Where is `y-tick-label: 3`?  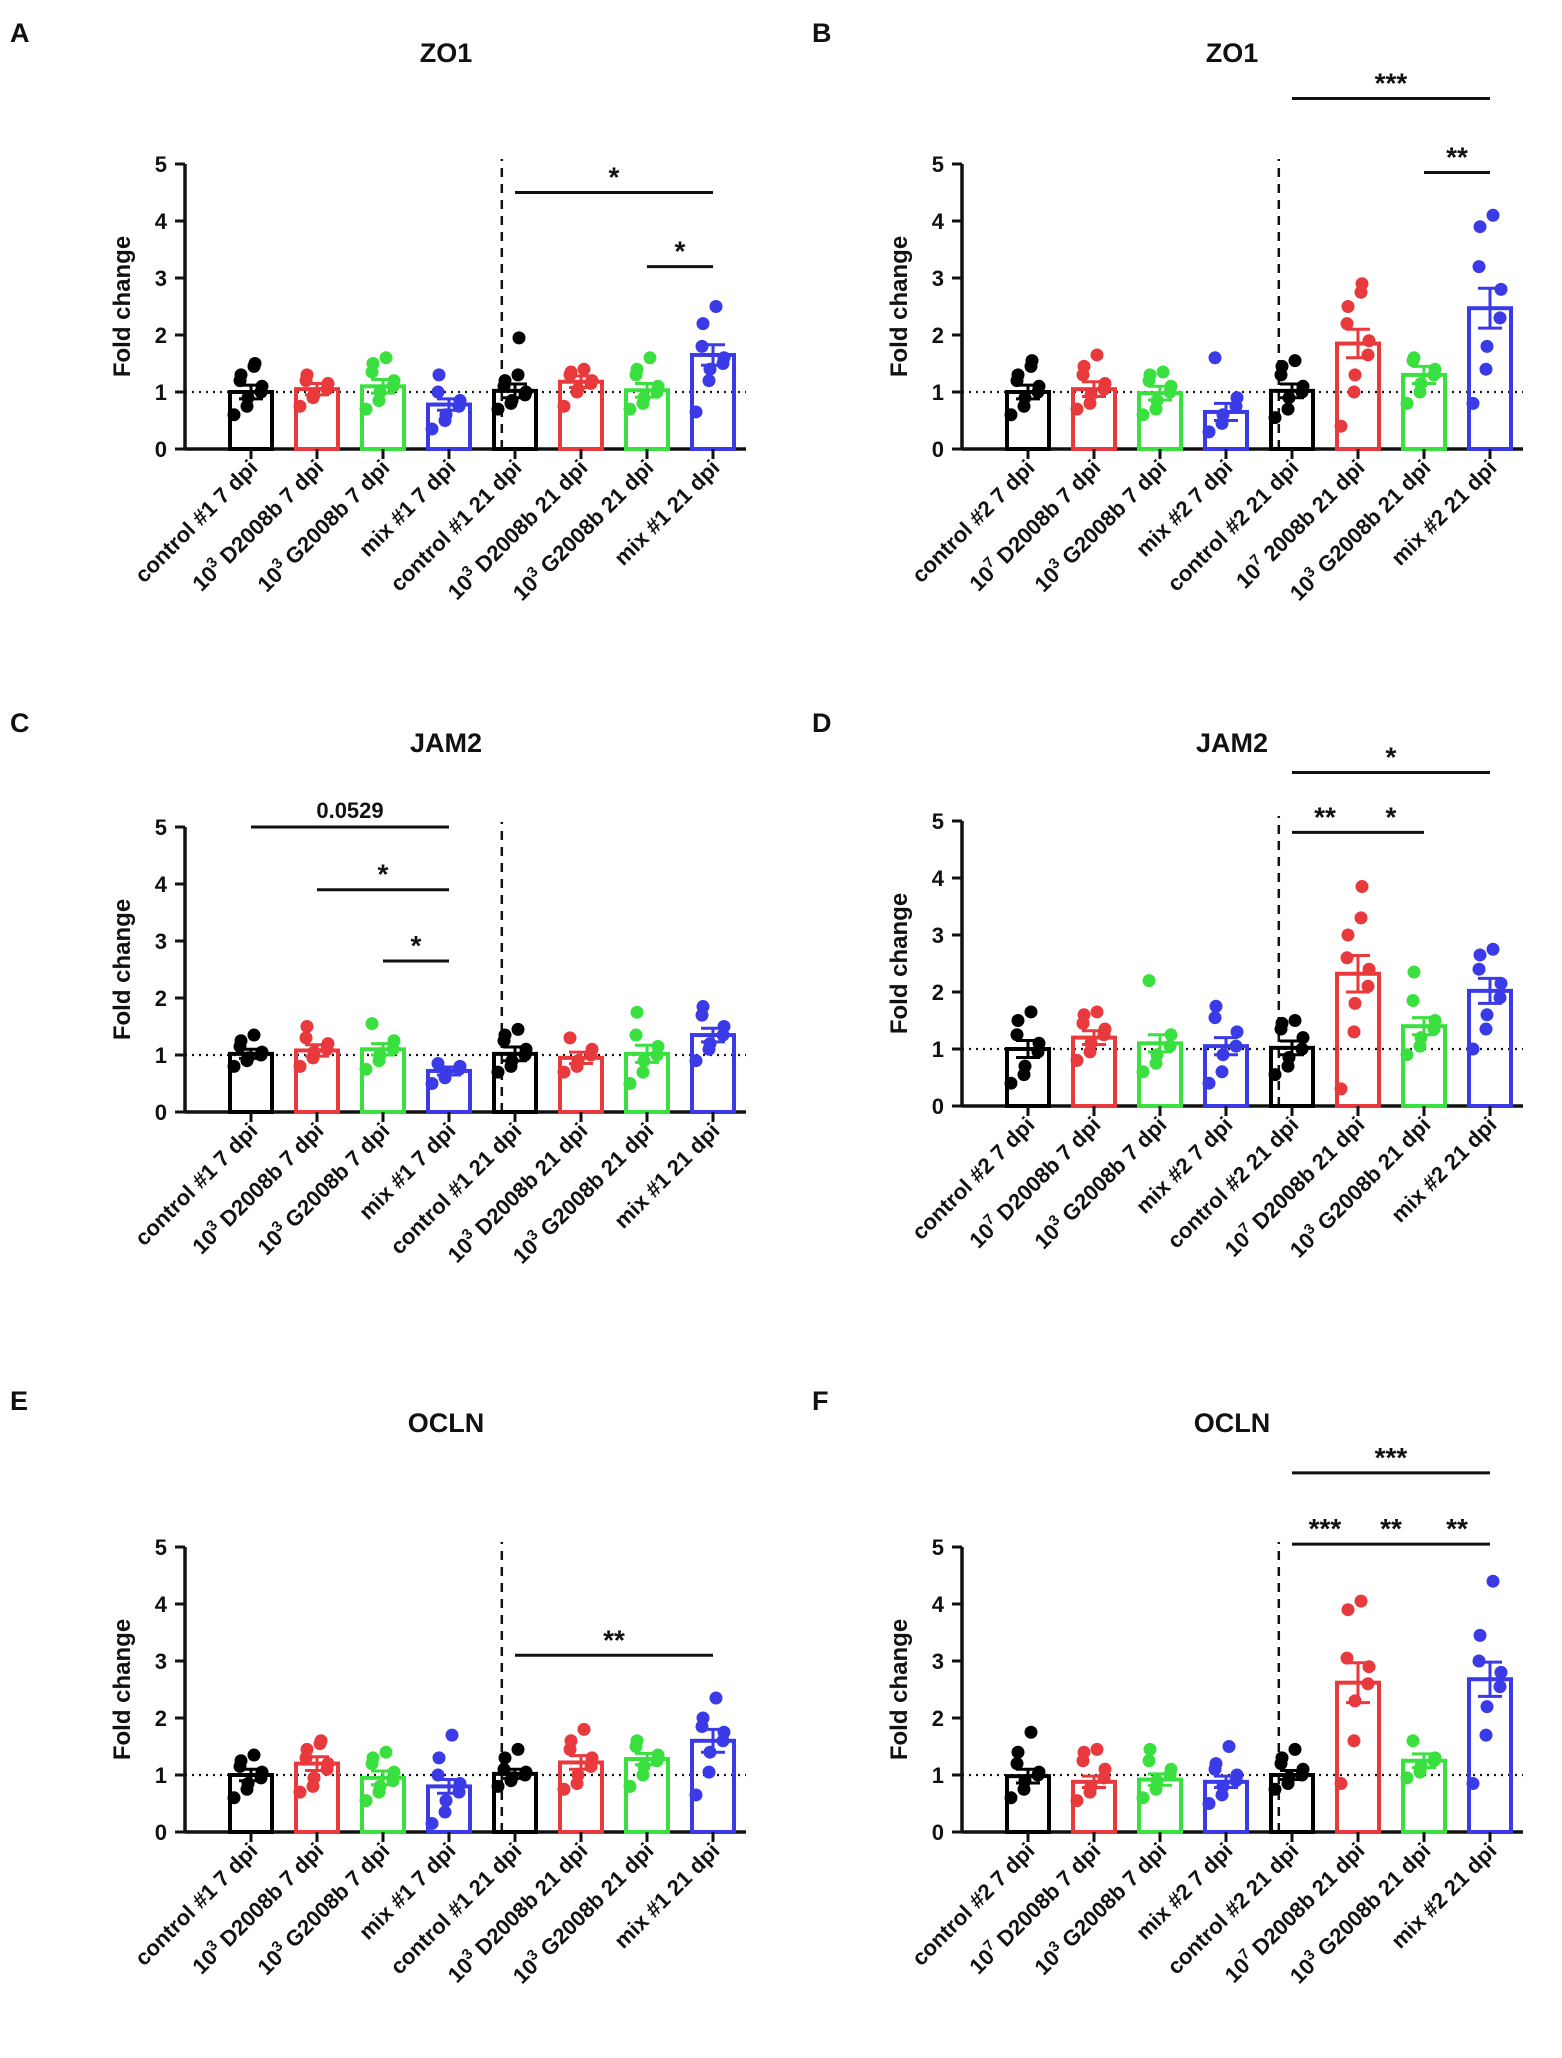 y-tick-label: 3 is located at coordinates (161, 1661).